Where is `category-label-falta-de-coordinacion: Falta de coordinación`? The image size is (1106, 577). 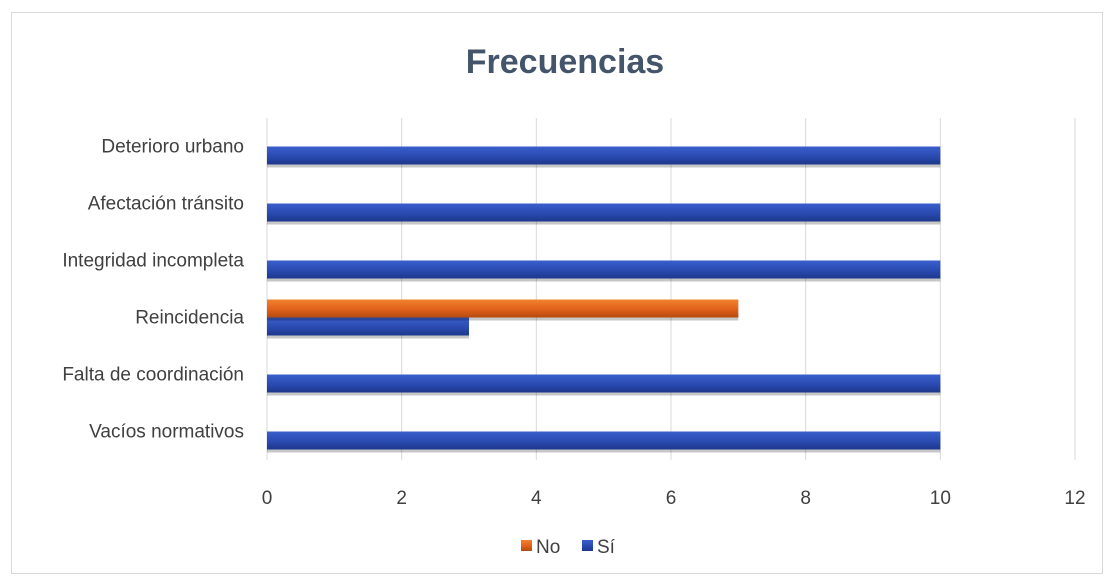
category-label-falta-de-coordinacion: Falta de coordinación is located at coordinates (153, 375).